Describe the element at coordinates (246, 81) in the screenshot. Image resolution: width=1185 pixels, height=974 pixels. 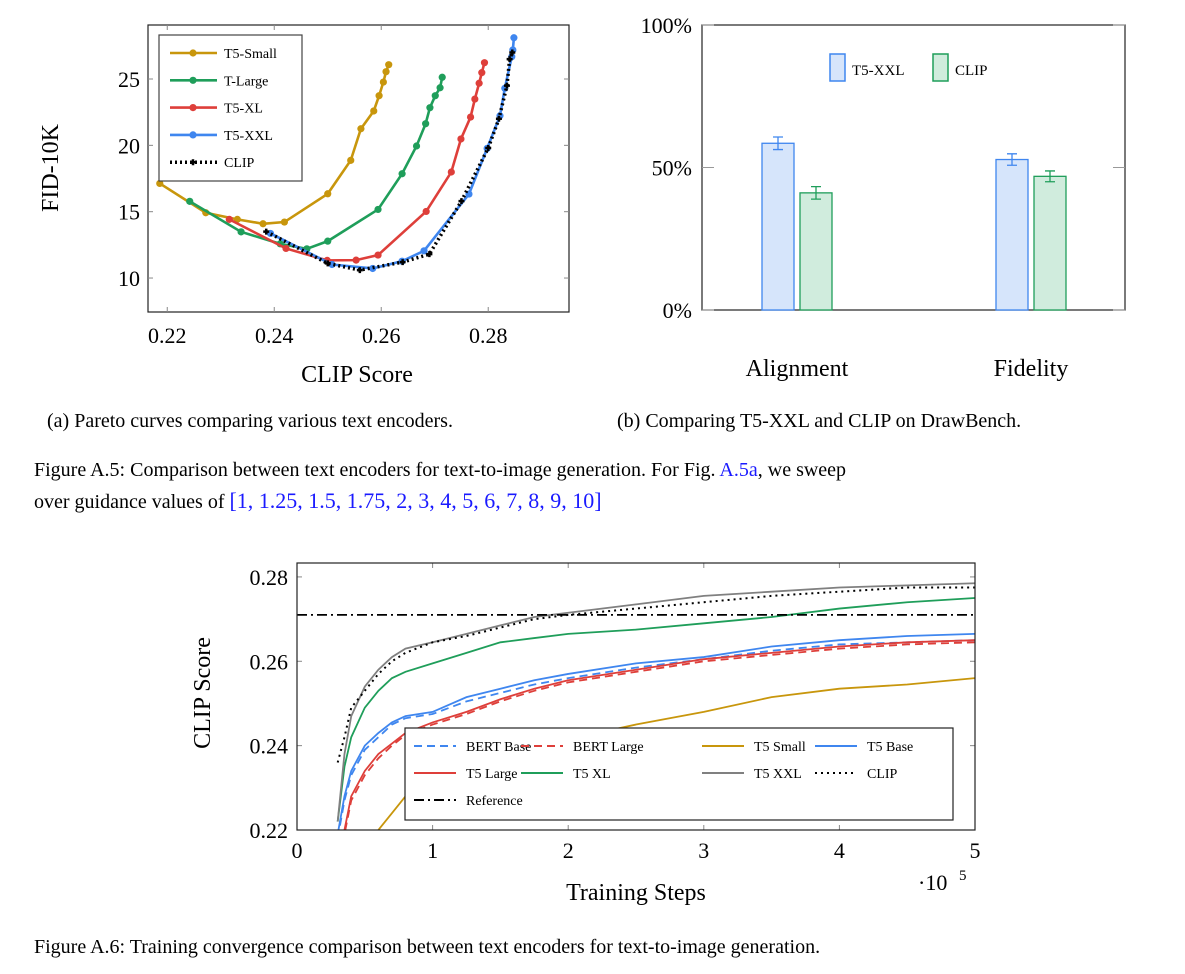
I see `legend-label: T-Large` at that location.